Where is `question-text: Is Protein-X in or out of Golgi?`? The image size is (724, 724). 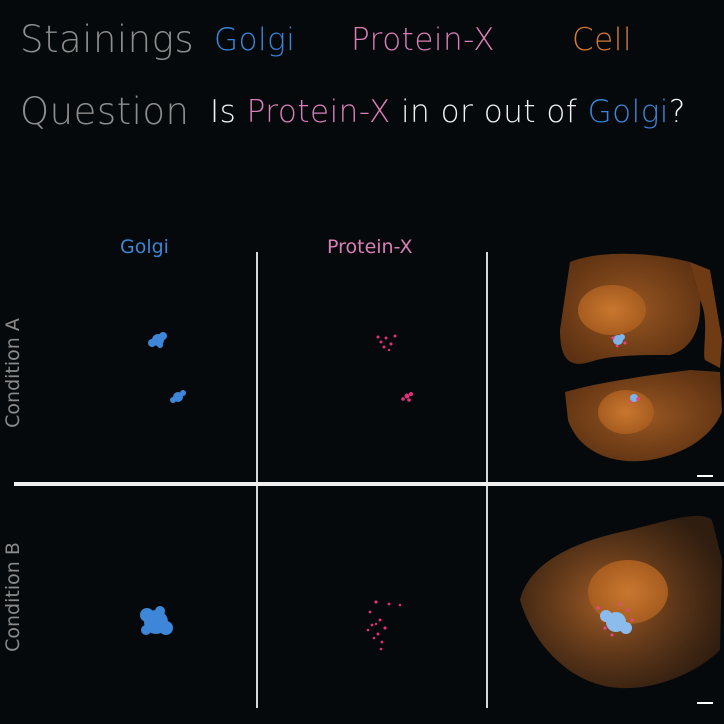
question-text: Is Protein-X in or out of Golgi? is located at coordinates (448, 112).